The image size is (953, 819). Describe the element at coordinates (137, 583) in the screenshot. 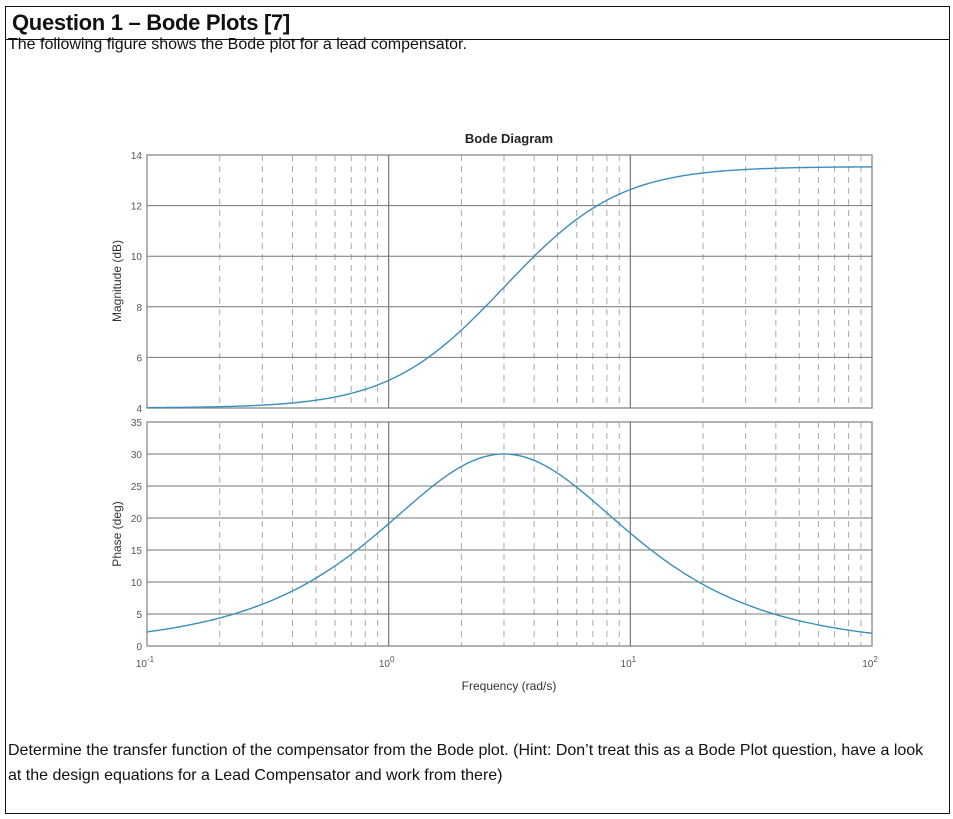

I see `phase-tick-label: 10` at that location.